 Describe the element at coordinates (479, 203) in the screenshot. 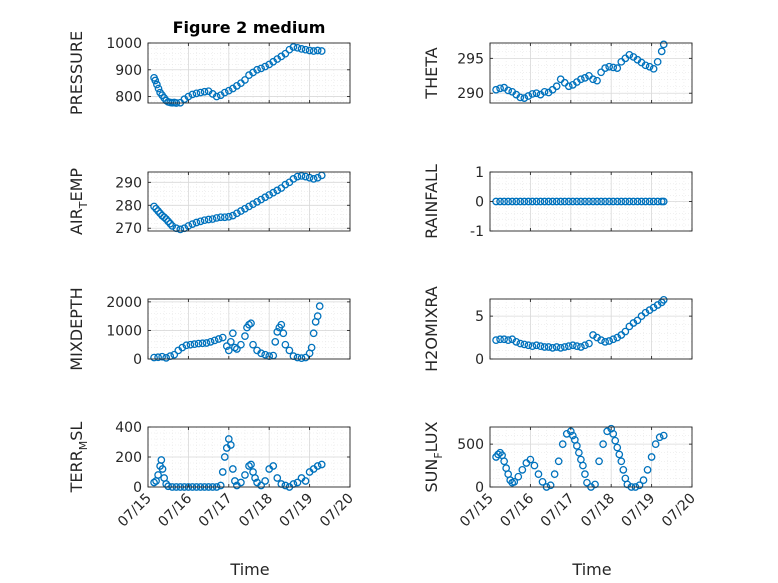

I see `y-tick-label: 0` at that location.